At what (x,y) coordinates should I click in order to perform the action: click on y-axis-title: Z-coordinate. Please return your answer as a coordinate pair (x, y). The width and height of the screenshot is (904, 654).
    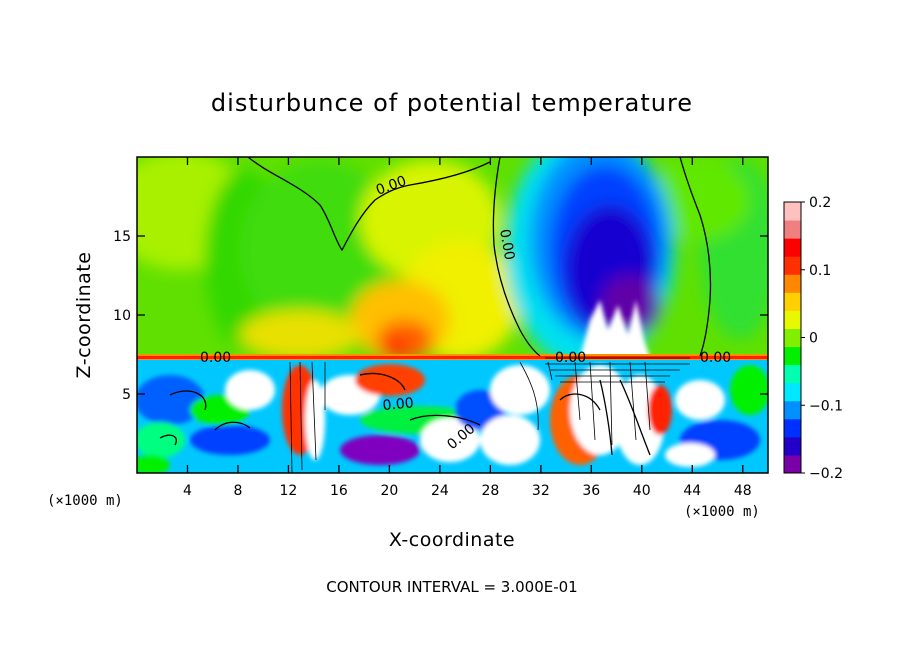
    Looking at the image, I should click on (84, 315).